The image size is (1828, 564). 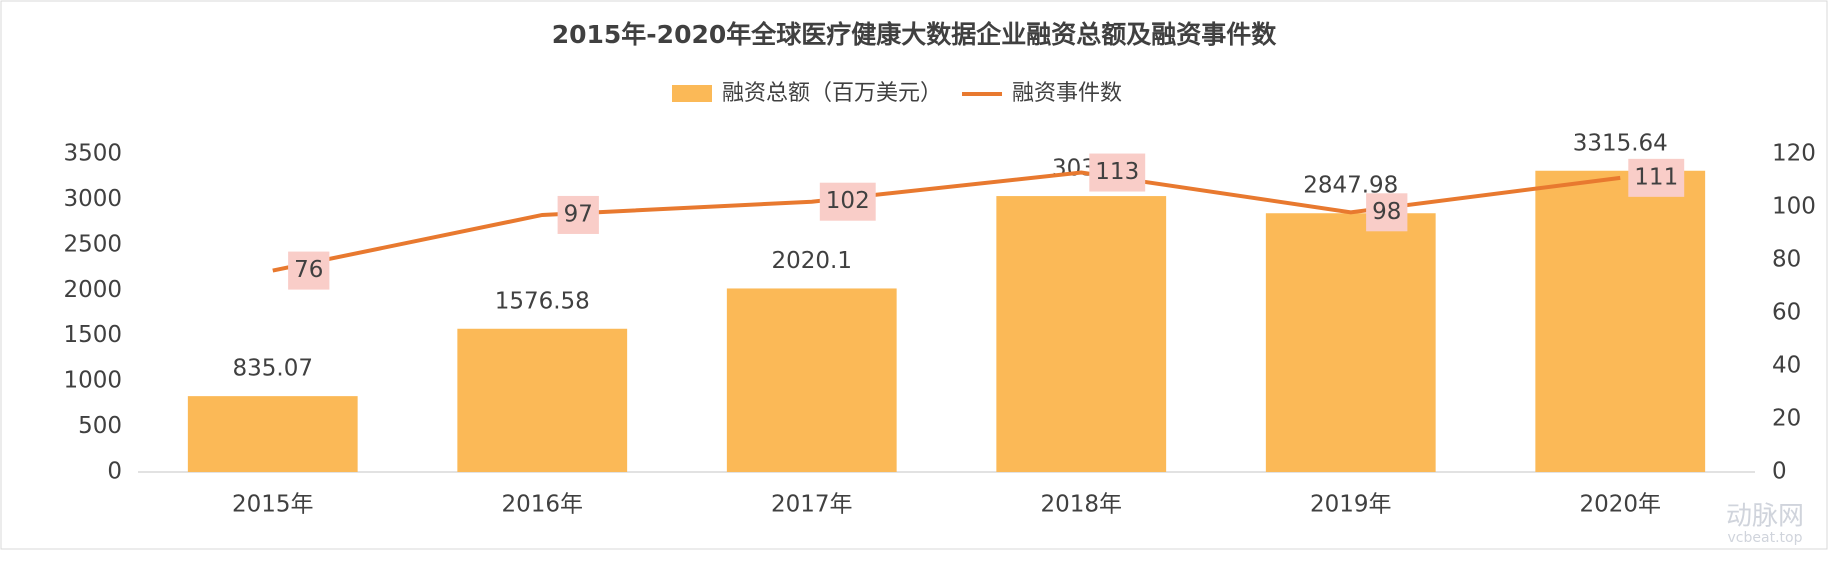 What do you see at coordinates (1067, 93) in the screenshot?
I see `legend-label: 融资事件数` at bounding box center [1067, 93].